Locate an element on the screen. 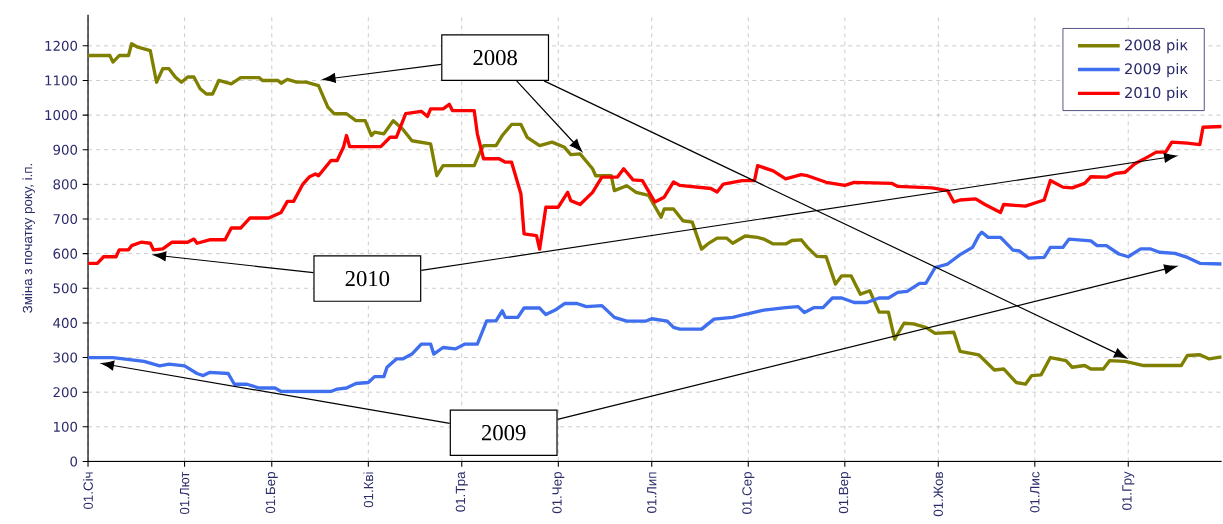  y-tick-label: 600 is located at coordinates (65, 253).